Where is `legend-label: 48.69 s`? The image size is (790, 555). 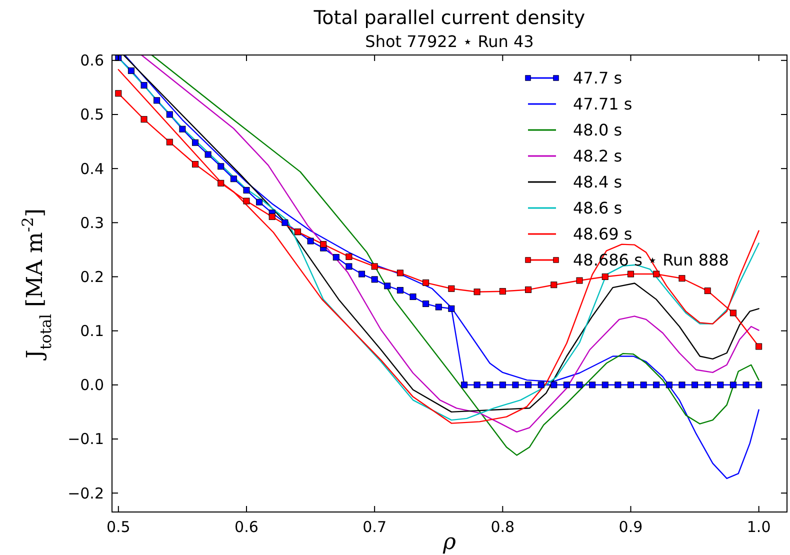
legend-label: 48.69 s is located at coordinates (602, 234).